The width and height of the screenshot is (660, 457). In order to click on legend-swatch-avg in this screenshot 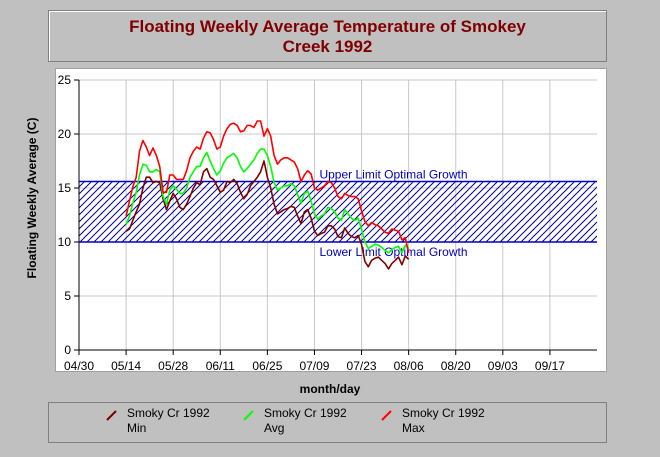, I will do `click(248, 415)`.